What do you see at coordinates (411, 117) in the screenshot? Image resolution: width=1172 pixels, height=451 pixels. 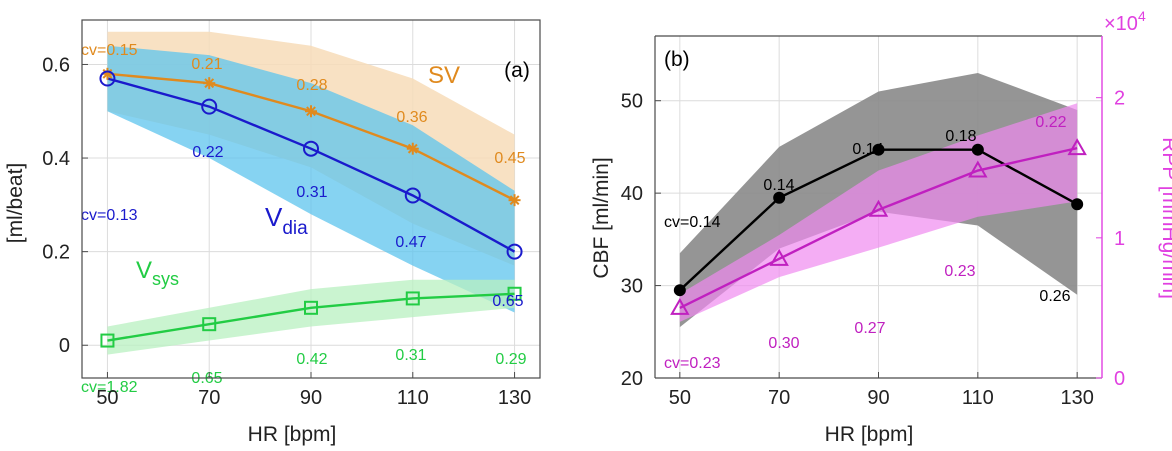 I see `cv-label: 0.36` at bounding box center [411, 117].